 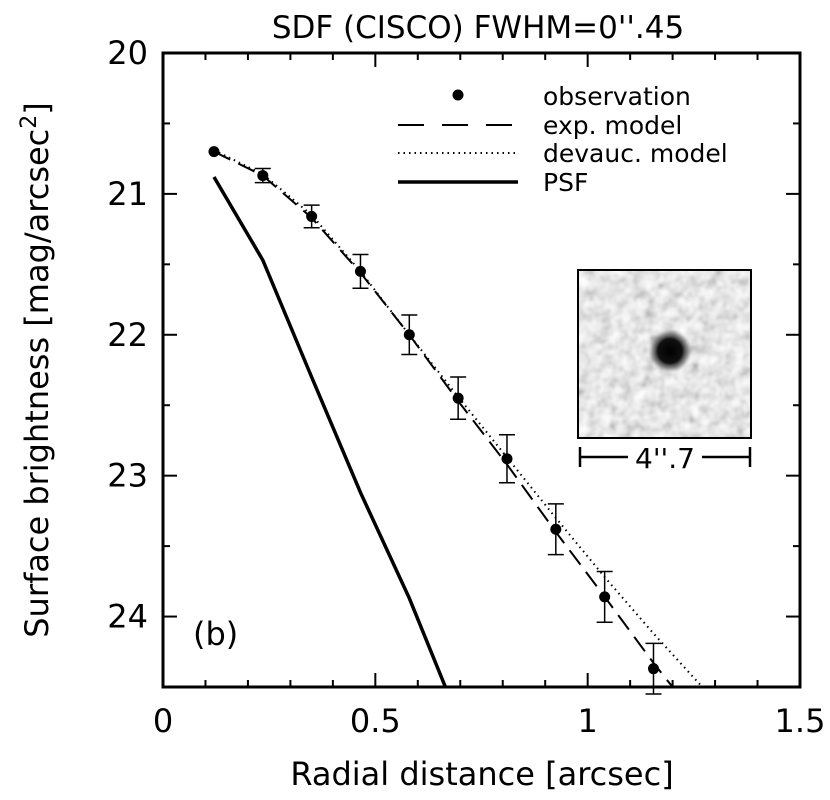 I want to click on x-tick-label: 1, so click(x=587, y=721).